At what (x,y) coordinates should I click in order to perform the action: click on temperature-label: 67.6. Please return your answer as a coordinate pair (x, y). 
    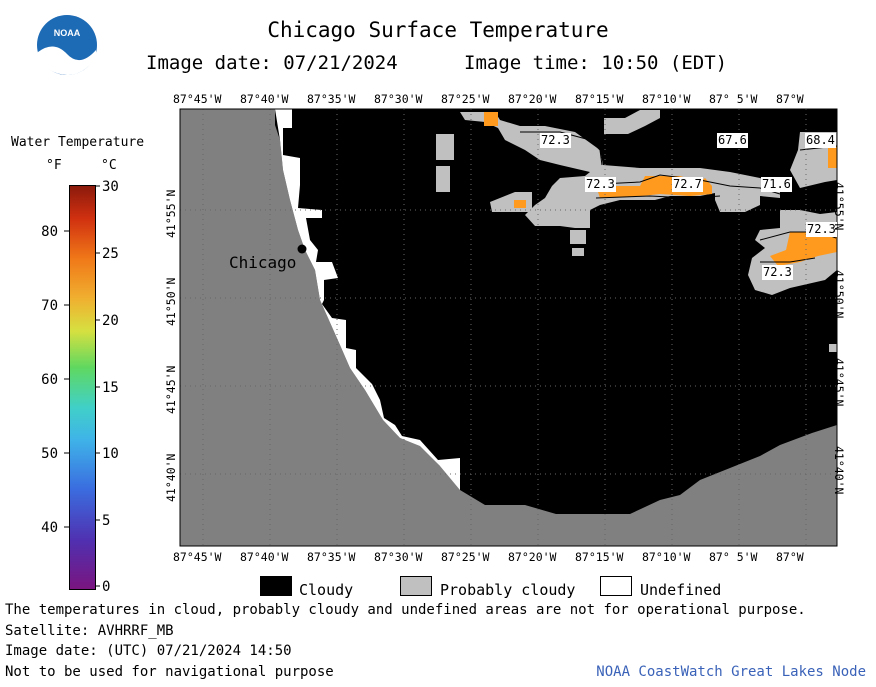
    Looking at the image, I should click on (732, 140).